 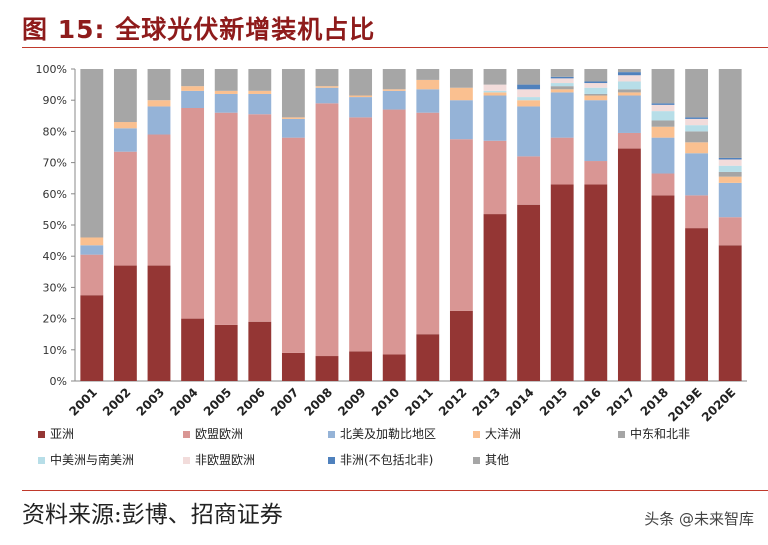 What do you see at coordinates (92, 459) in the screenshot?
I see `legend-label: 中美洲与南美洲` at bounding box center [92, 459].